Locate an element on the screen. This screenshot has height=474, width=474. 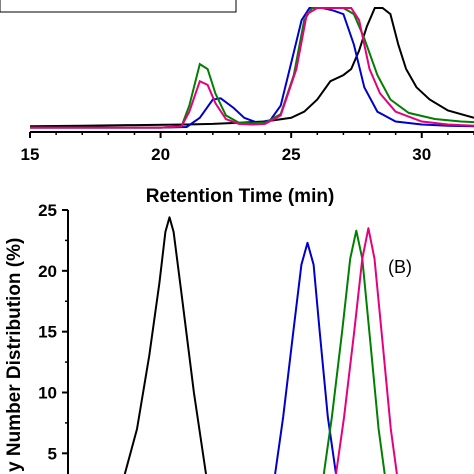
panel-a-x-axis-label: Retention Time (min) is located at coordinates (240, 196).